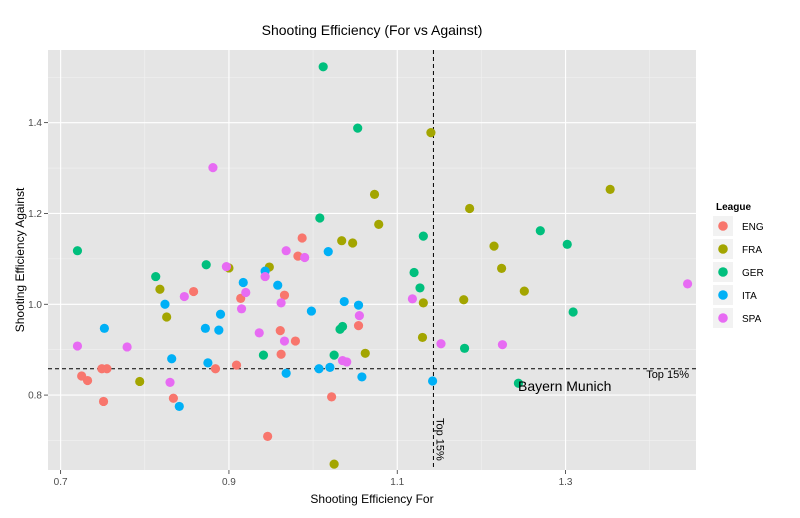  What do you see at coordinates (38, 260) in the screenshot?
I see `y-axis: 0.8 1.0 1.2 1.4` at bounding box center [38, 260].